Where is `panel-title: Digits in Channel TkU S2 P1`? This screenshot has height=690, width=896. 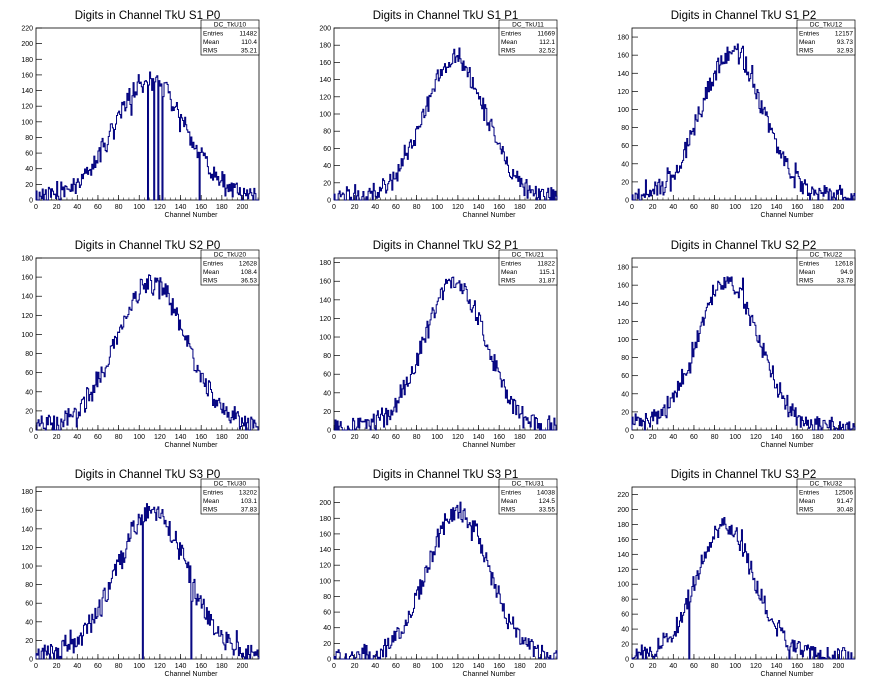 panel-title: Digits in Channel TkU S2 P1 is located at coordinates (446, 246).